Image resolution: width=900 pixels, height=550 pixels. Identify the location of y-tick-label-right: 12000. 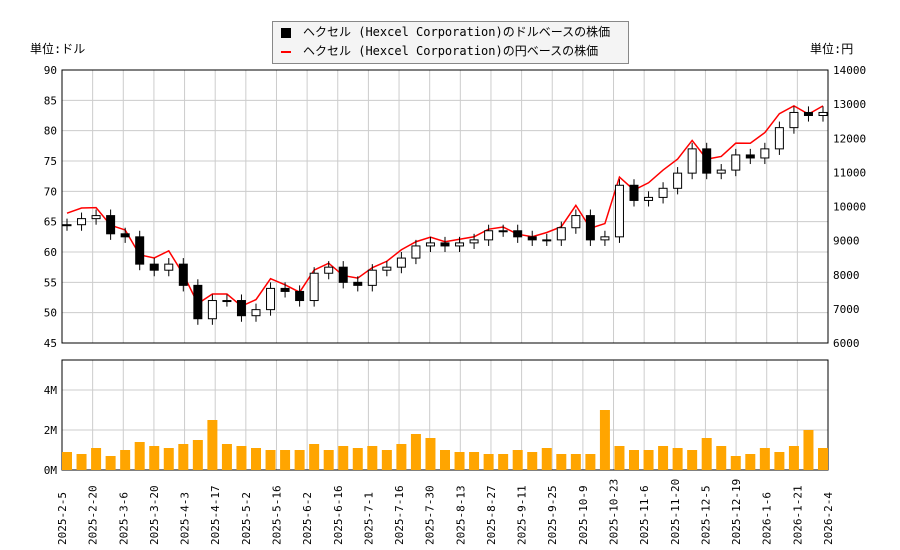
(849, 138).